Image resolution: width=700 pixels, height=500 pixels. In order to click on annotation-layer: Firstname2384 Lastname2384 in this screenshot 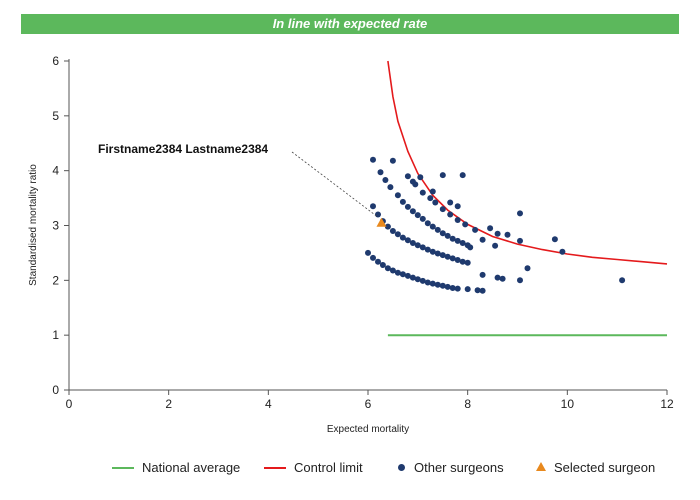, I will do `click(238, 180)`.